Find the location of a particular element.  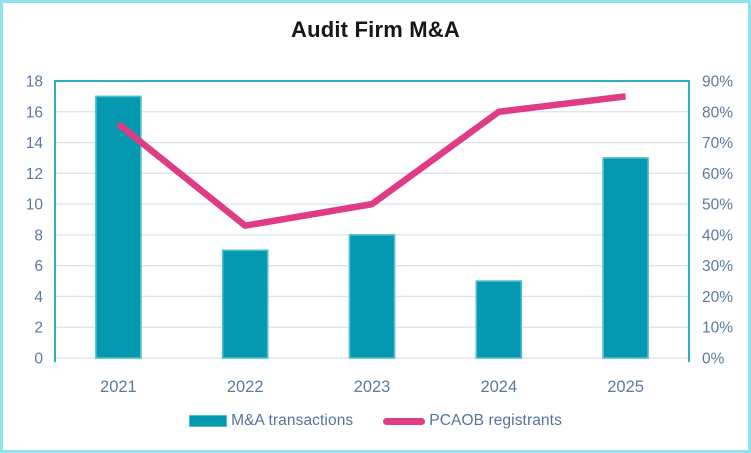

bar-2022 is located at coordinates (245, 304).